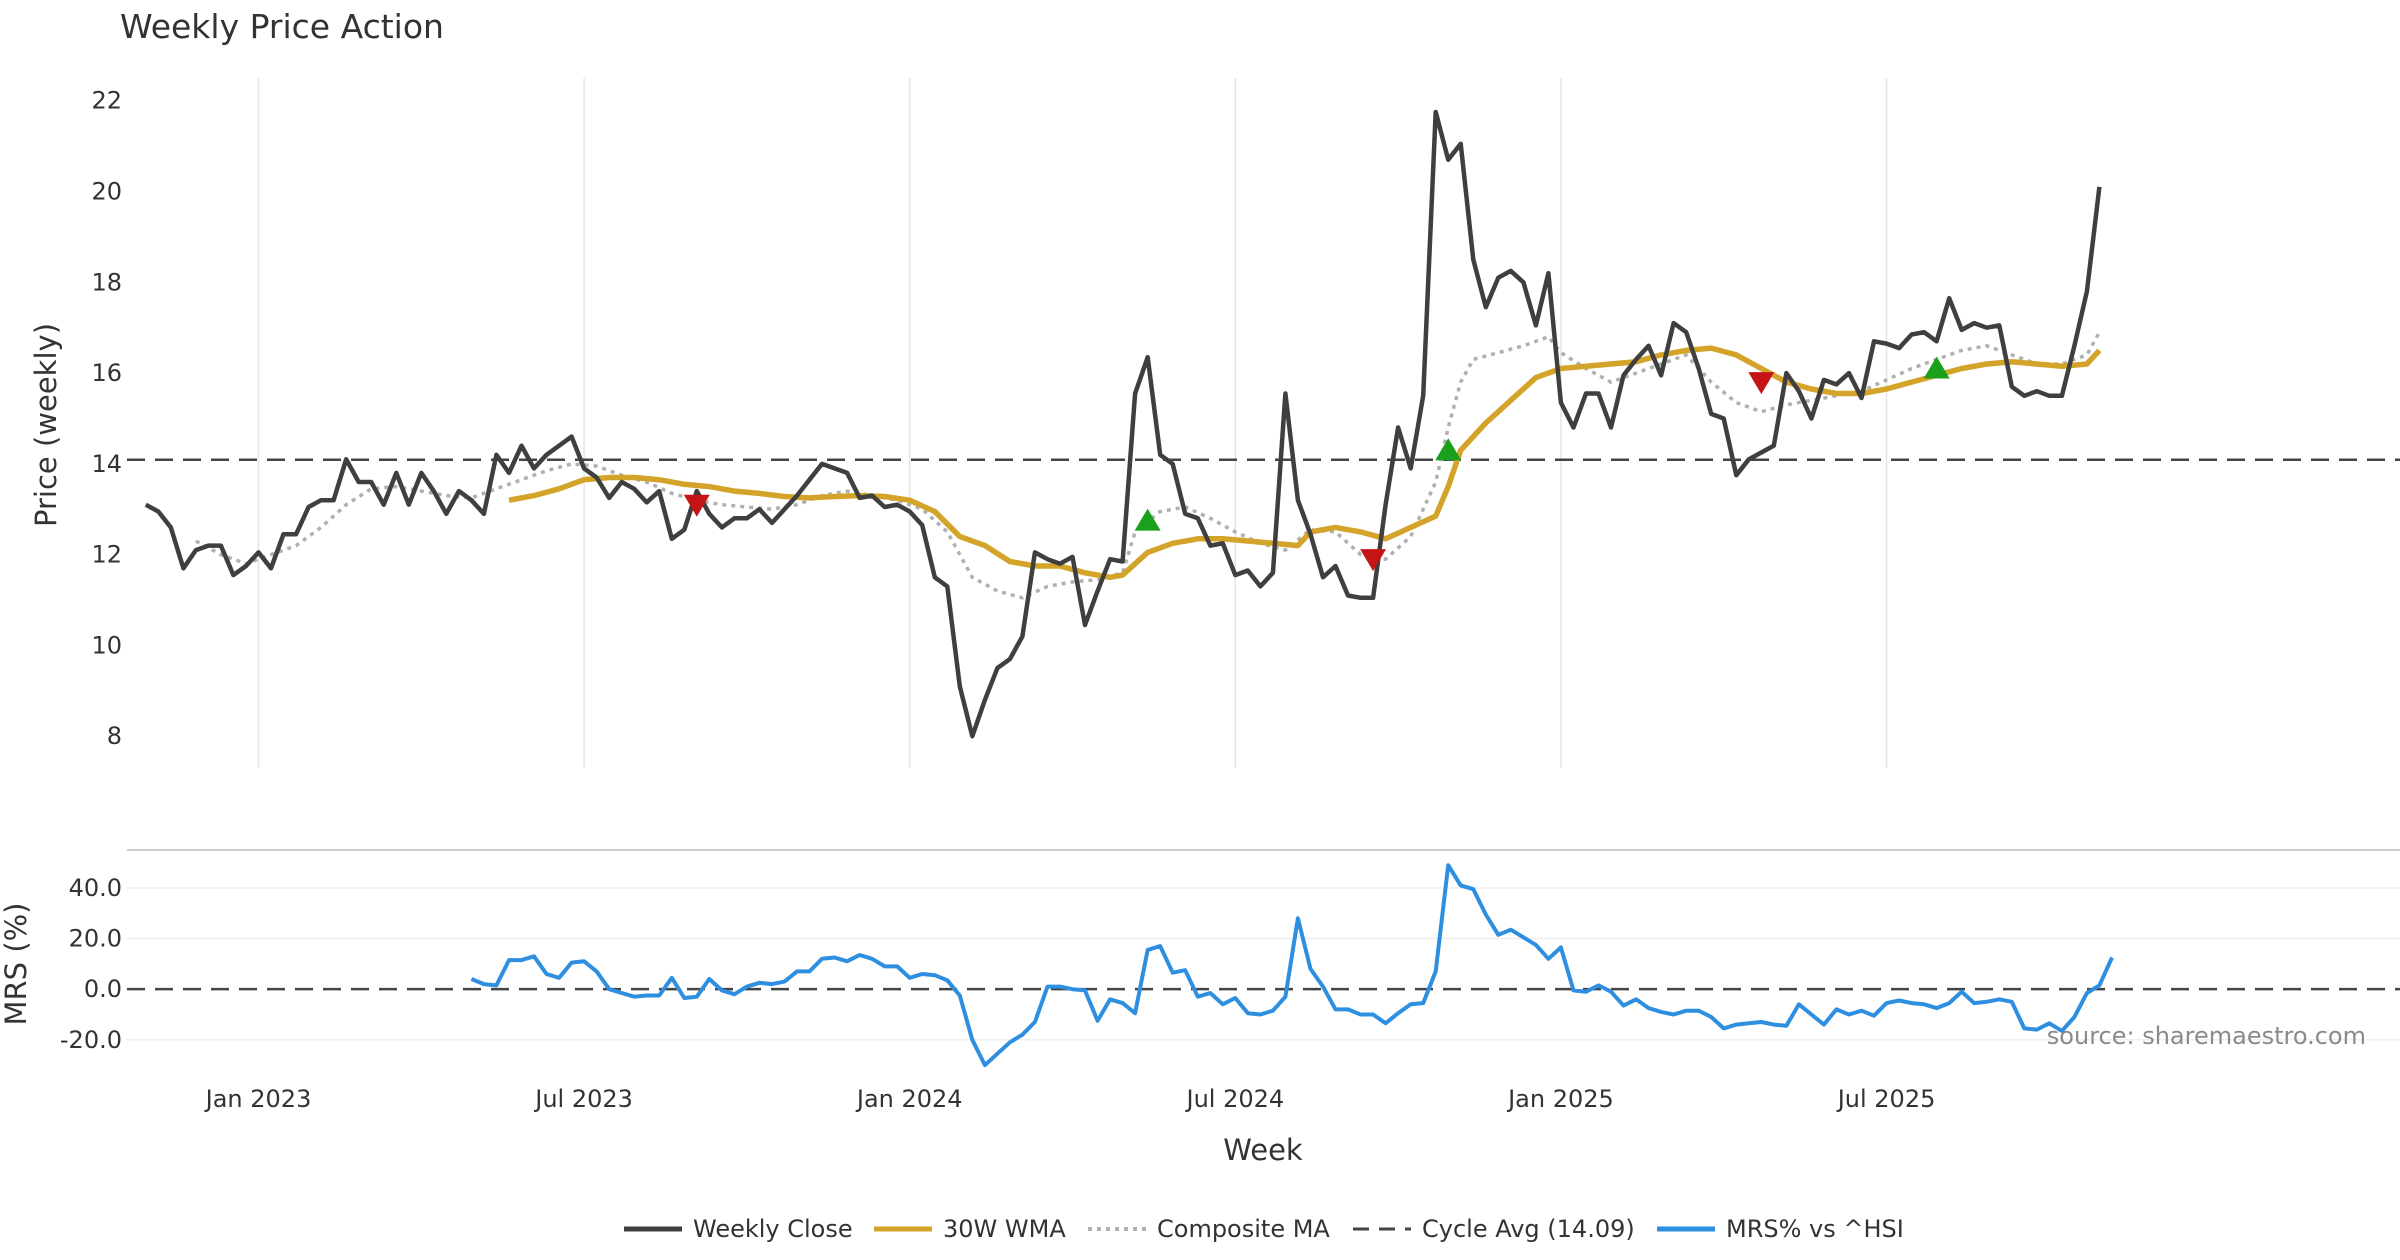 The width and height of the screenshot is (2400, 1260). What do you see at coordinates (91, 1040) in the screenshot?
I see `mrs-y-tick-0: -20.0` at bounding box center [91, 1040].